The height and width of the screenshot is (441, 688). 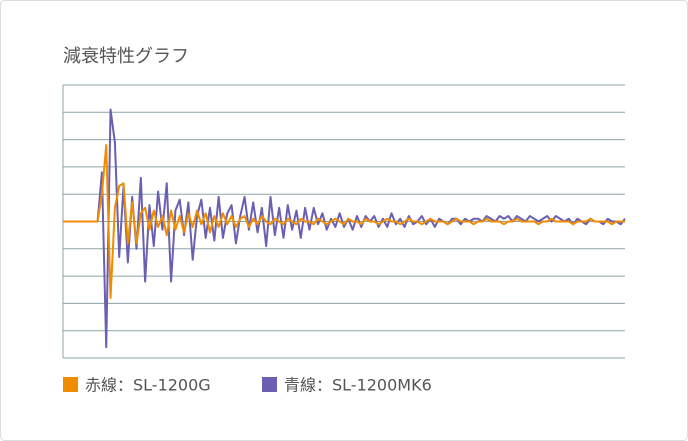 What do you see at coordinates (148, 385) in the screenshot?
I see `legend-label: 赤線：SL-1200G` at bounding box center [148, 385].